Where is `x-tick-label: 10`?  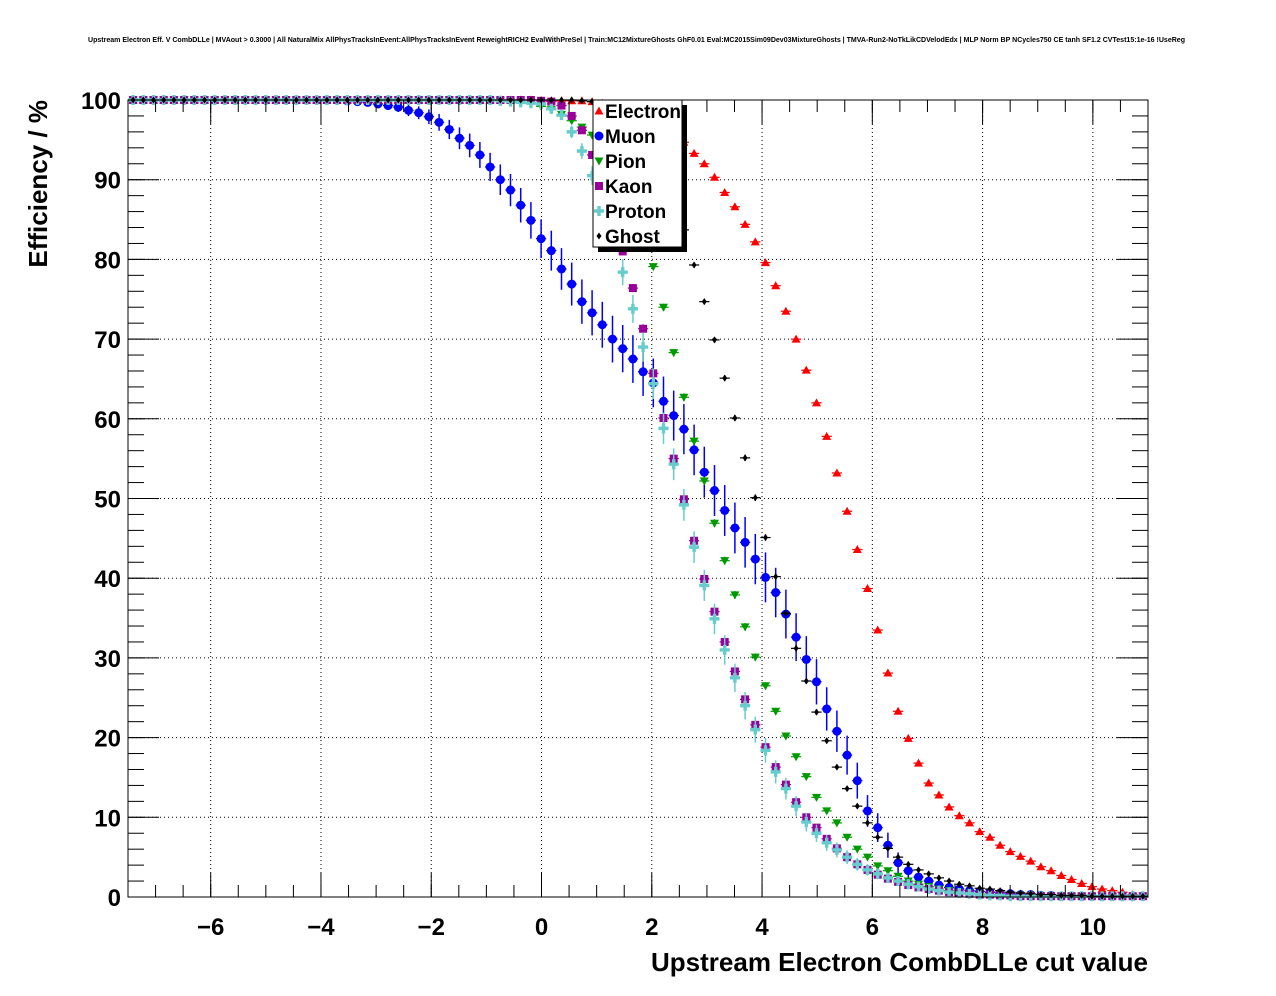 x-tick-label: 10 is located at coordinates (1093, 927).